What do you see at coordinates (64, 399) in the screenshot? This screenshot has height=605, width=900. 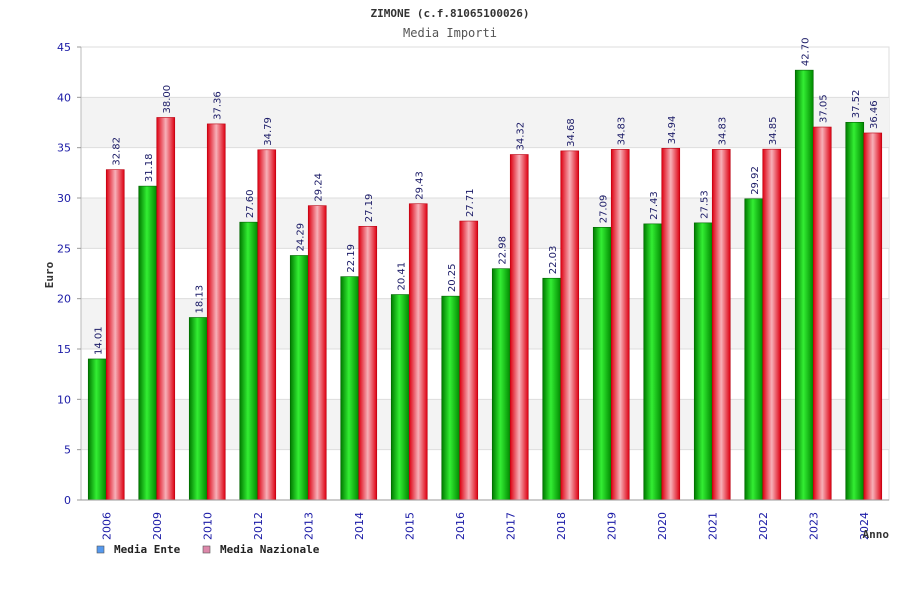 I see `y-tick-label: 10` at bounding box center [64, 399].